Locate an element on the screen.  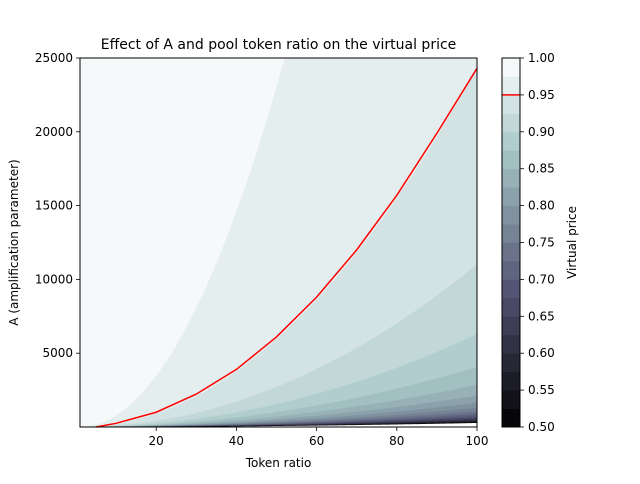
colorbar-label: Virtual price is located at coordinates (572, 242).